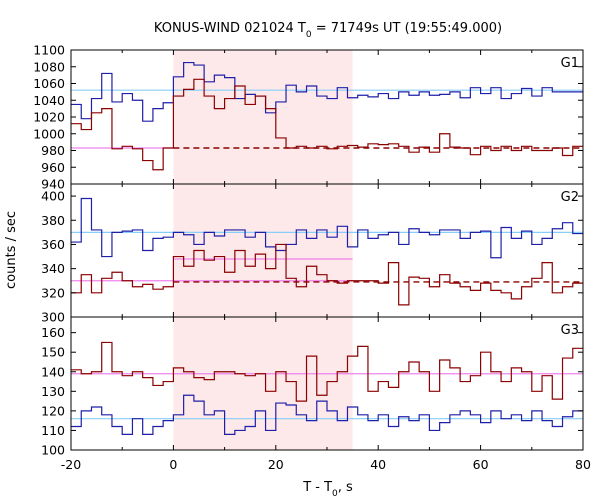  I want to click on x-tick-label: 60, so click(481, 464).